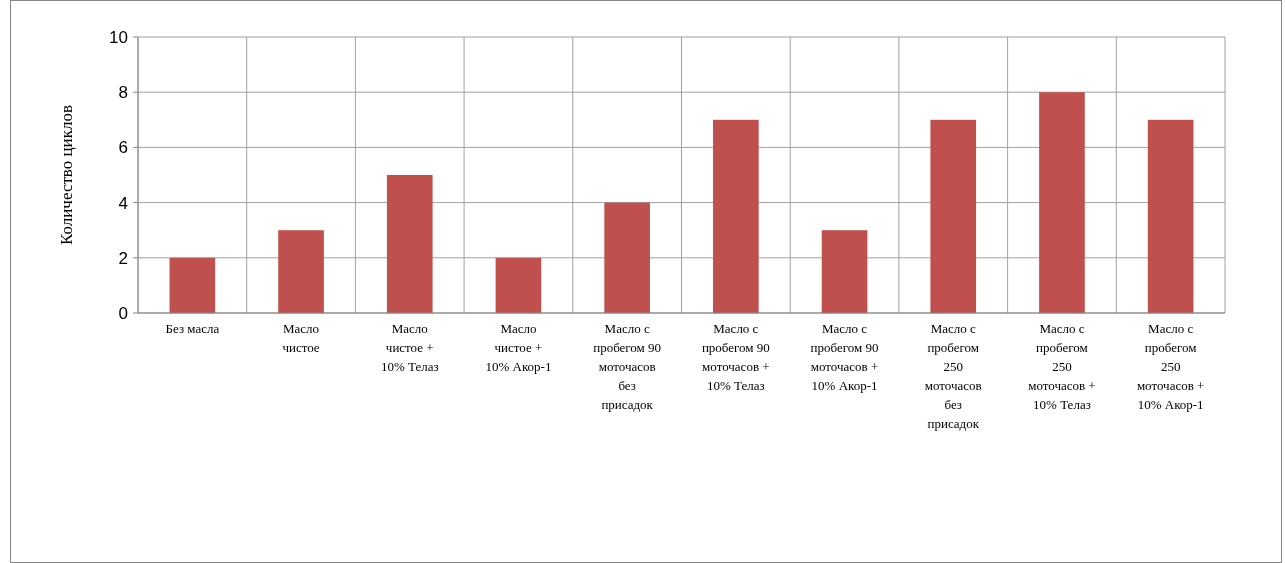  I want to click on y-tick-label: 2, so click(123, 258).